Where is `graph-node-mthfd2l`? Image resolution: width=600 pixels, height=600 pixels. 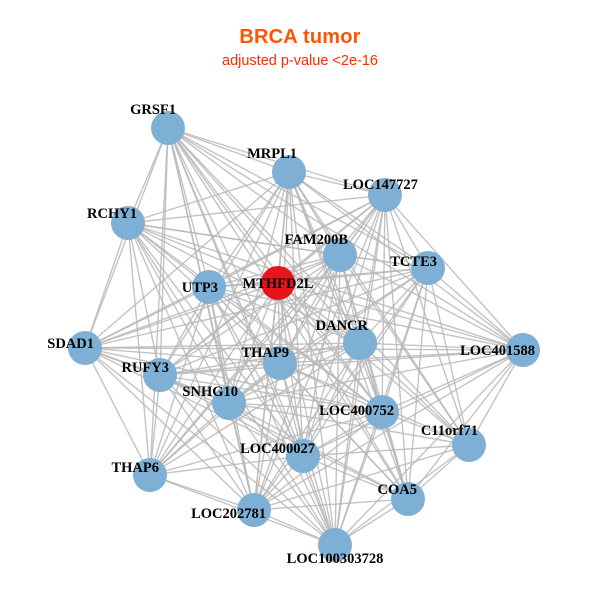
graph-node-mthfd2l is located at coordinates (278, 283).